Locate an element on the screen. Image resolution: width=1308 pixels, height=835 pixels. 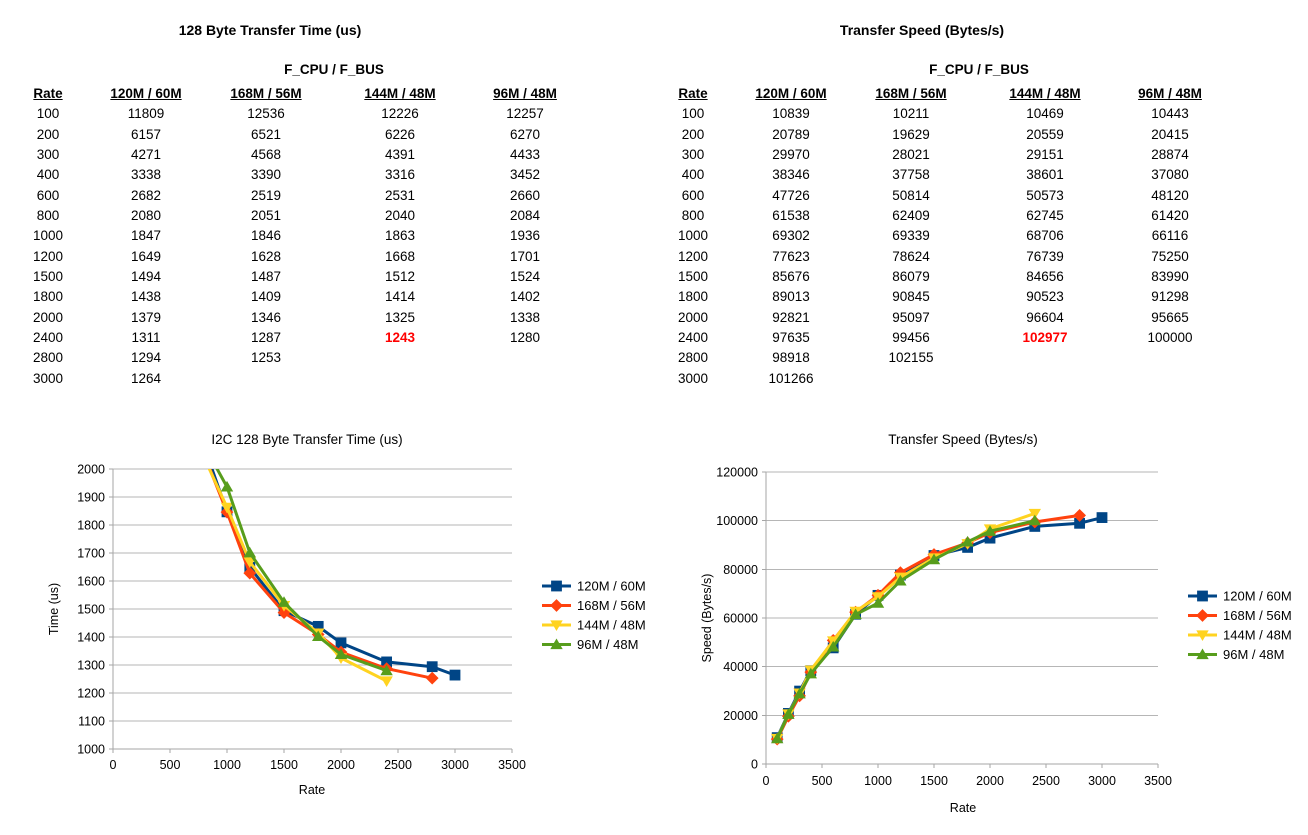
value-cell: 29970 is located at coordinates (791, 155).